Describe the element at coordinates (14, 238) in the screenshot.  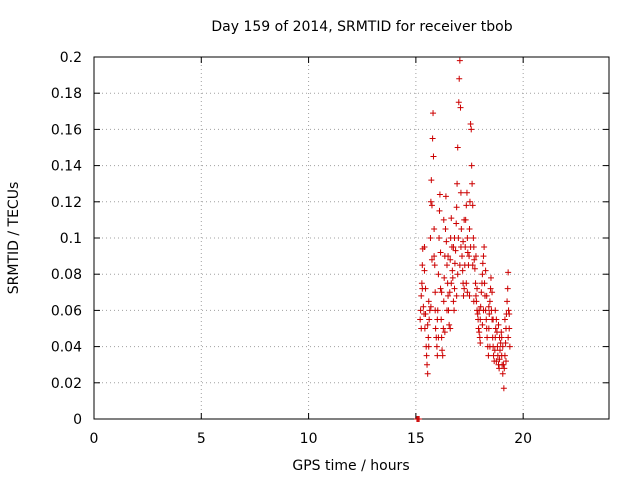
I see `y-axis-label: SRMTID / TECUs` at that location.